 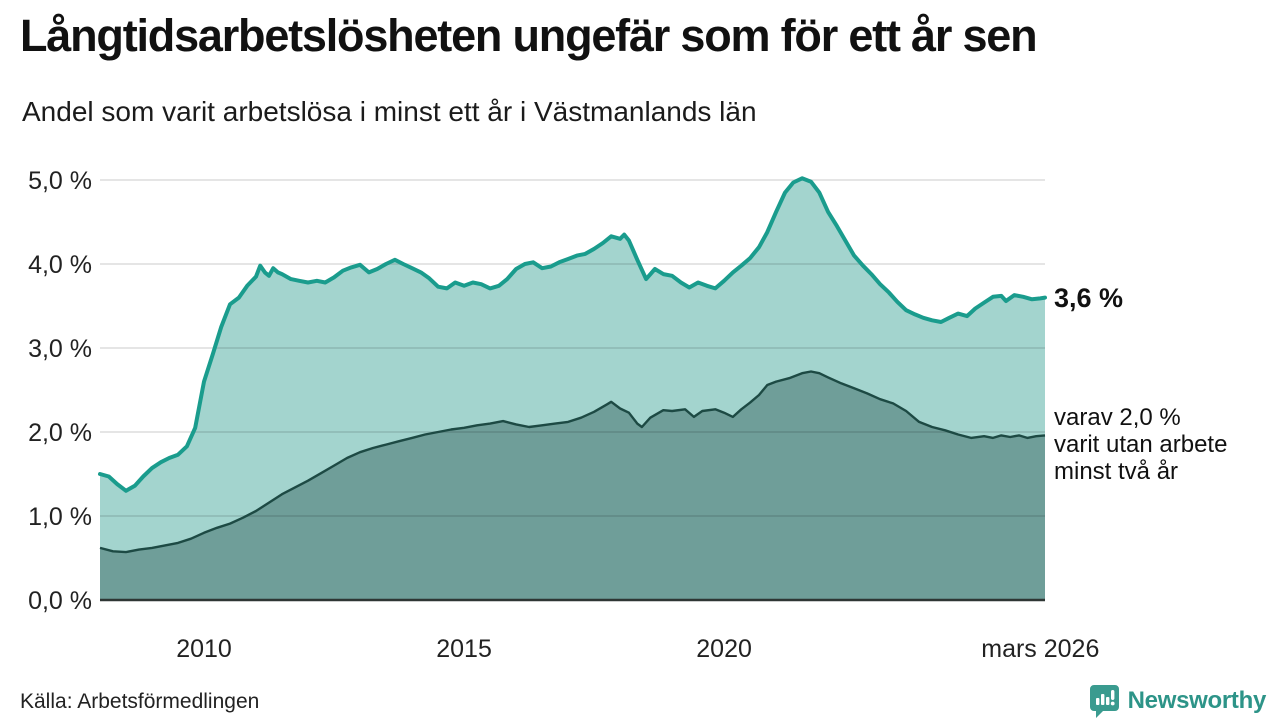 What do you see at coordinates (60, 349) in the screenshot?
I see `y-axis-tick-label: 3,0 %` at bounding box center [60, 349].